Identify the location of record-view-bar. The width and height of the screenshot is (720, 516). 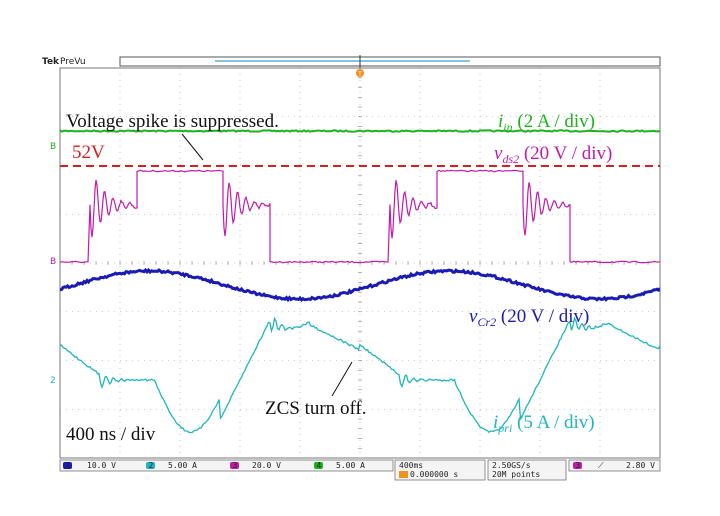
(390, 61).